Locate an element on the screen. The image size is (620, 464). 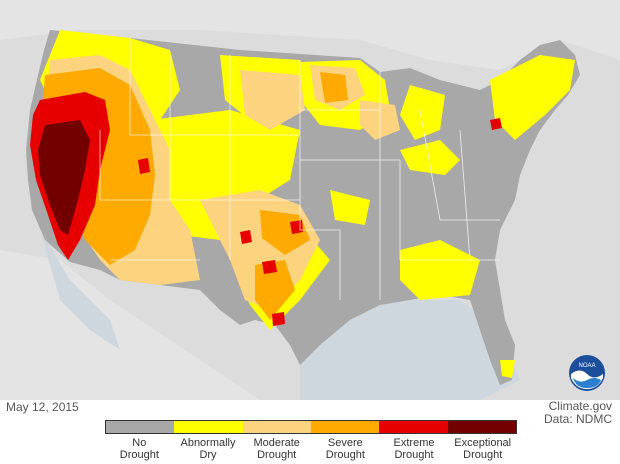
noaa-logo: NOAA is located at coordinates (587, 373).